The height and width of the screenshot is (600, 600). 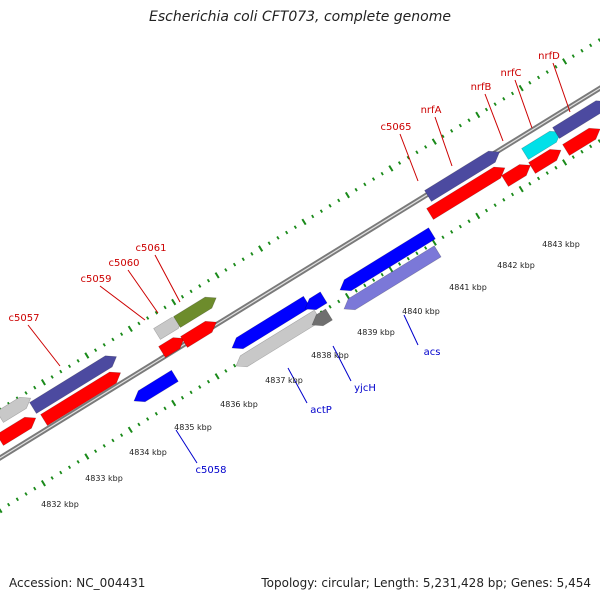 What do you see at coordinates (523, 104) in the screenshot?
I see `leader-nrfC` at bounding box center [523, 104].